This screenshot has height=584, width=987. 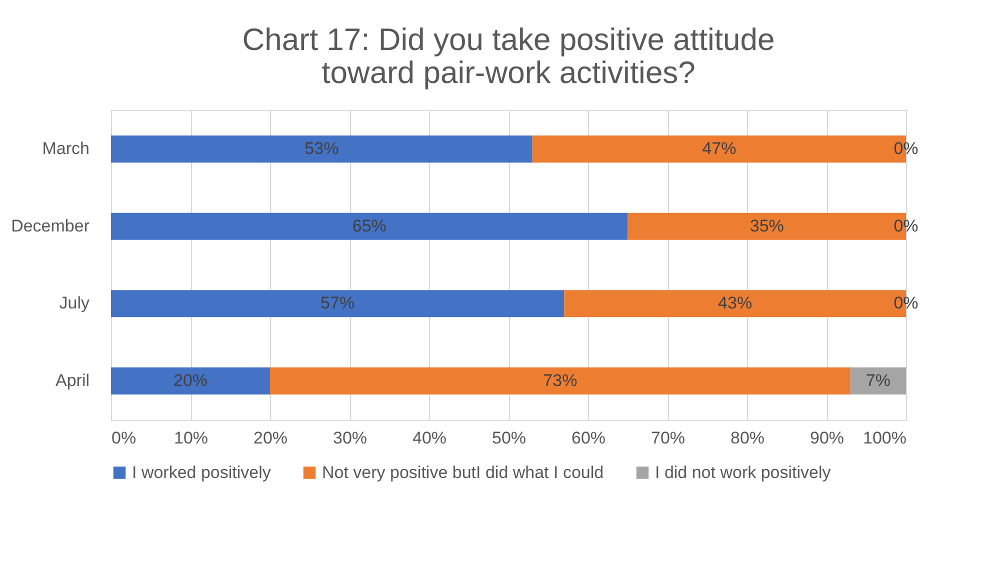 What do you see at coordinates (508, 56) in the screenshot?
I see `chart-title: Chart 17: Did you take positive attitude toward pair-work activities?` at bounding box center [508, 56].